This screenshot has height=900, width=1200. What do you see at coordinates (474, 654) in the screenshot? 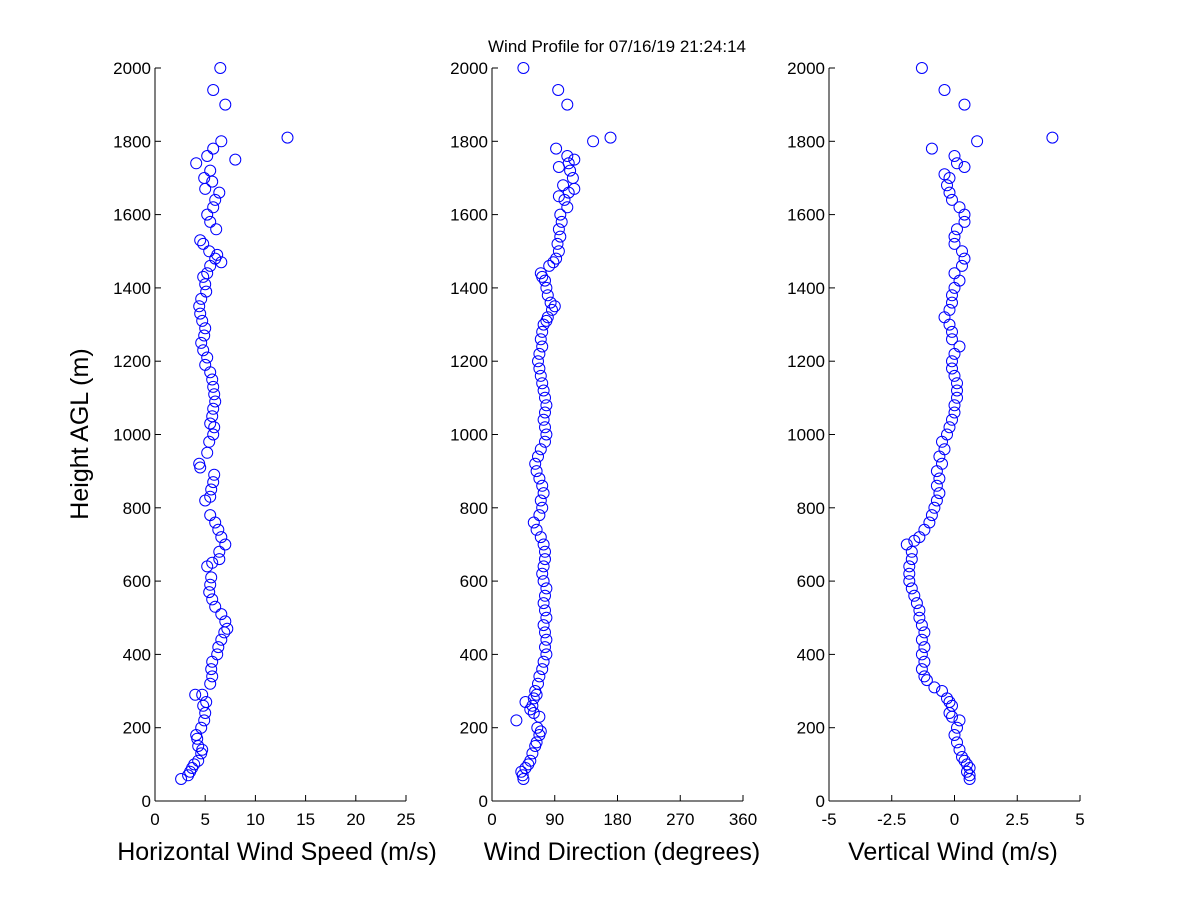
I see `y-tick-label: 400` at bounding box center [474, 654].